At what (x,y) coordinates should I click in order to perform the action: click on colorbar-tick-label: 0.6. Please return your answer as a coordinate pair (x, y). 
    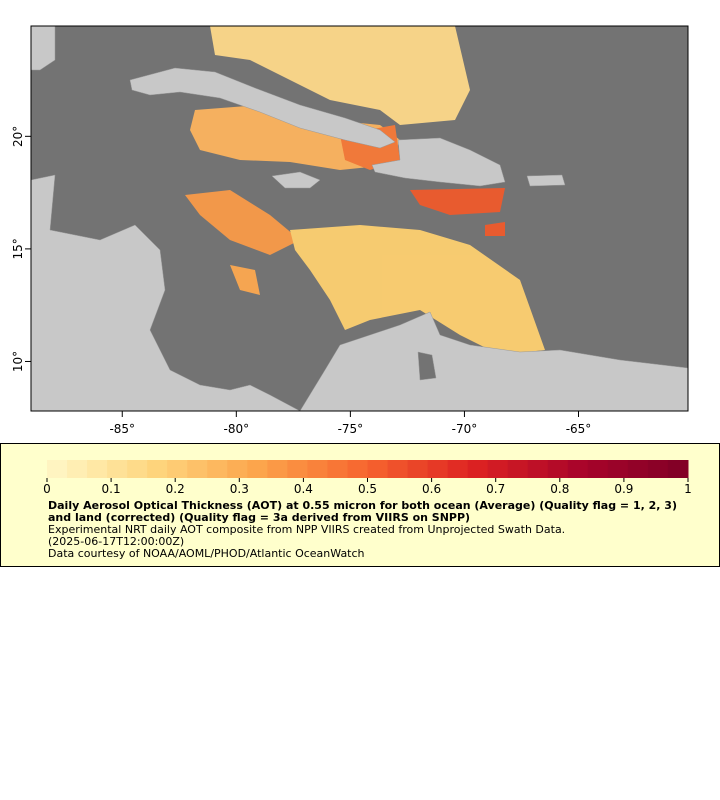
    Looking at the image, I should click on (431, 489).